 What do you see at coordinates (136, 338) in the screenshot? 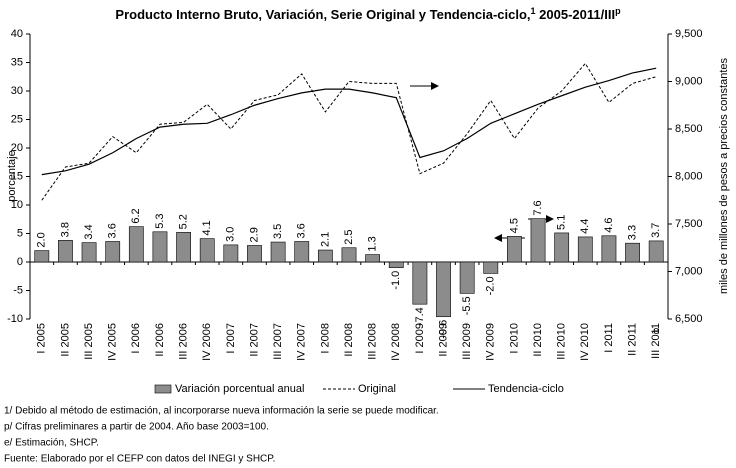
I see `x-tick-label: I 2006` at bounding box center [136, 338].